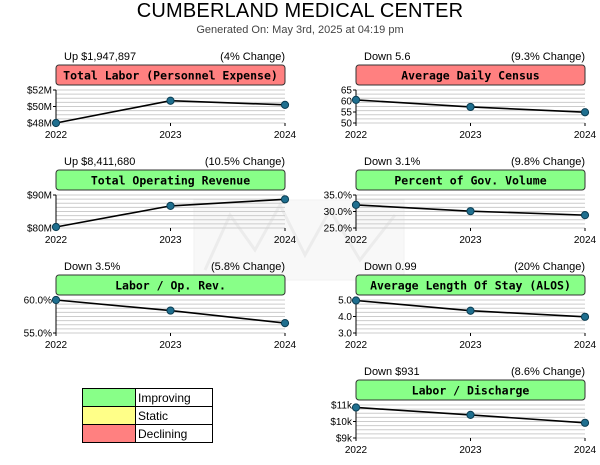 This screenshot has width=600, height=465. Describe the element at coordinates (392, 372) in the screenshot. I see `chart-summary: Down $931` at that location.